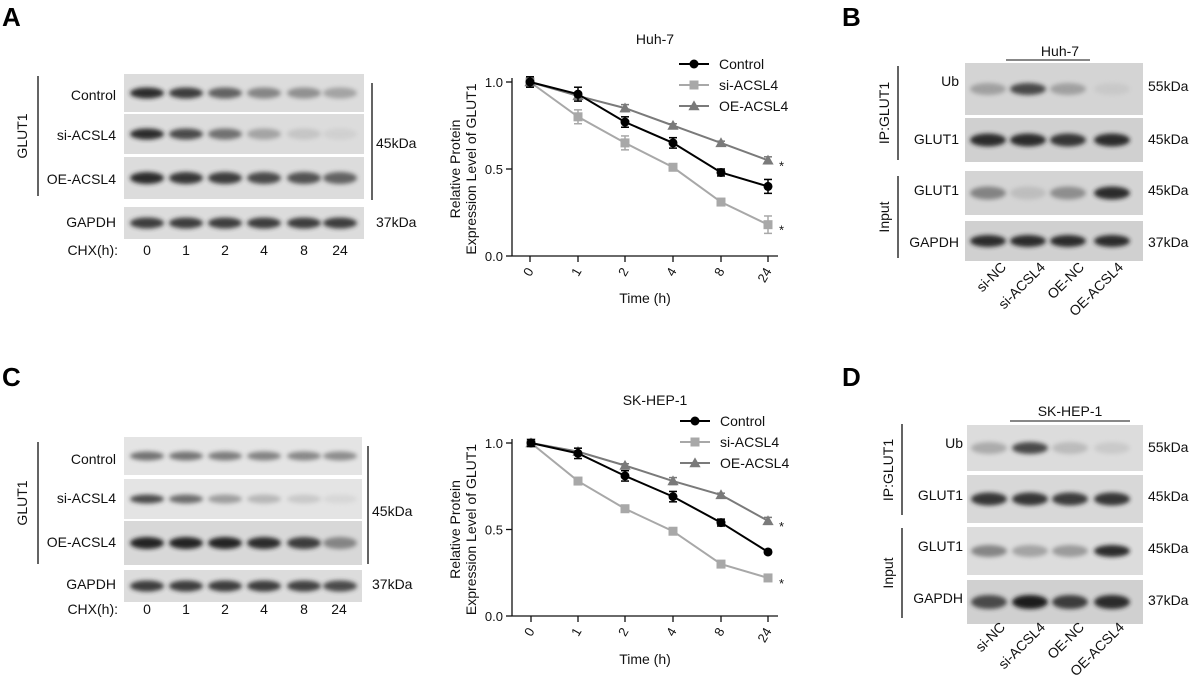 The height and width of the screenshot is (690, 1200). What do you see at coordinates (93, 459) in the screenshot?
I see `row-label-control: Control` at bounding box center [93, 459].